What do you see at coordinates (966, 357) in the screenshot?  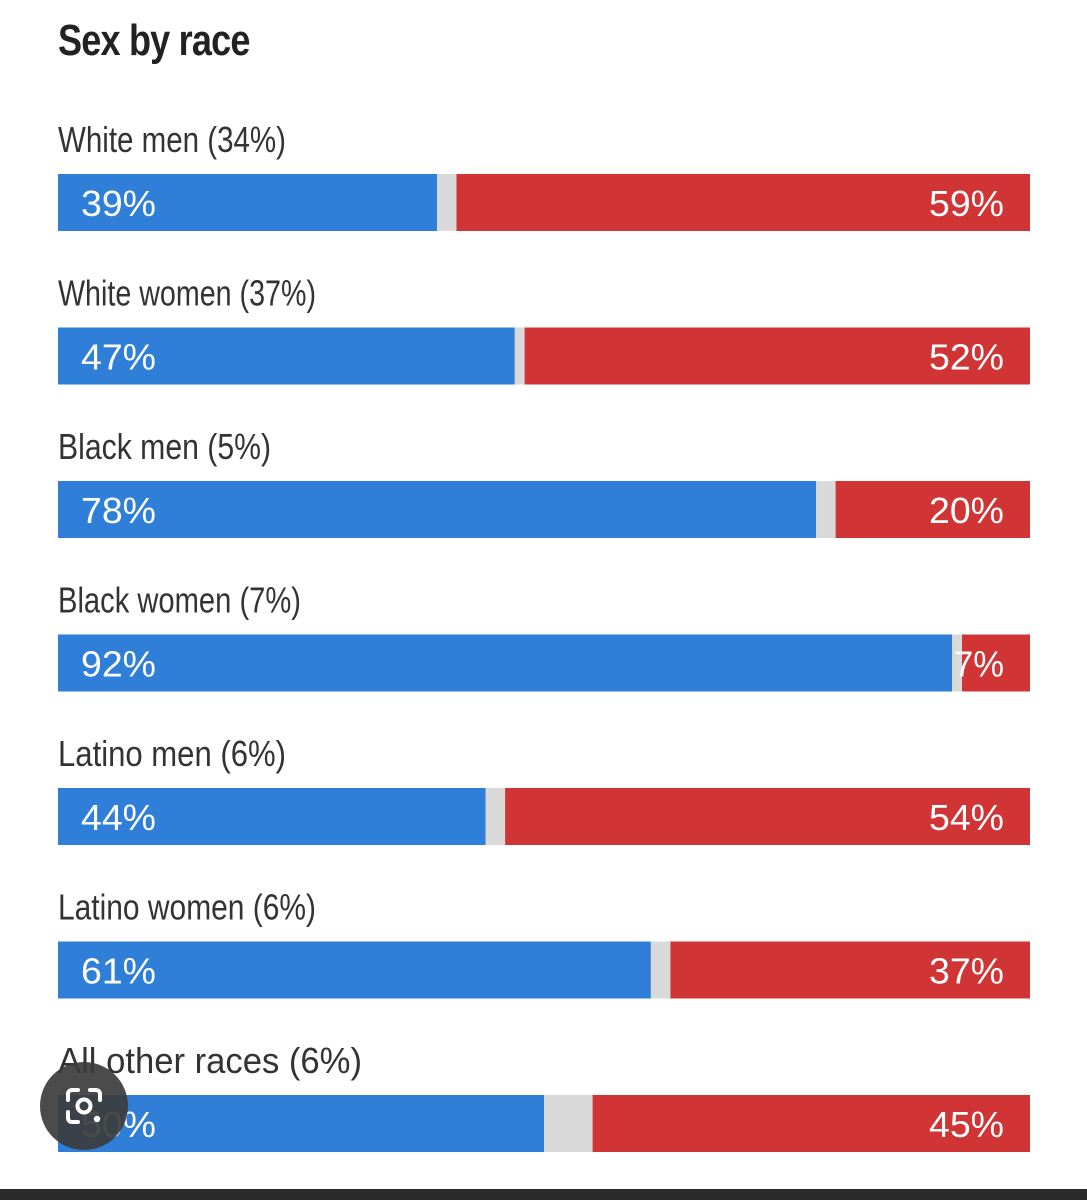 I see `right-value-label: 52%` at bounding box center [966, 357].